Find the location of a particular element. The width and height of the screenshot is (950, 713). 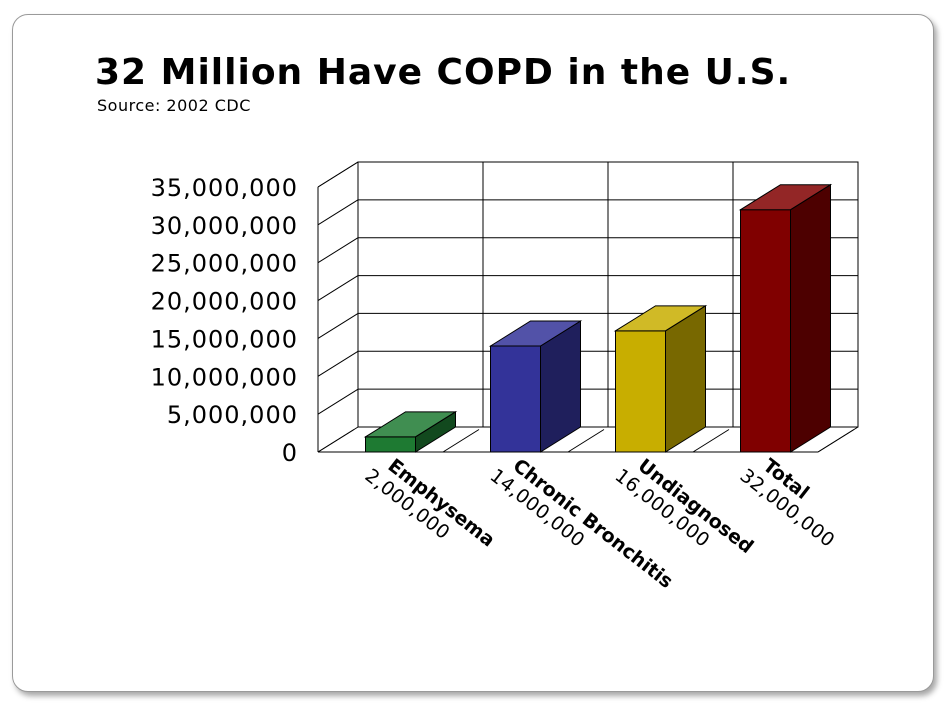

bar-chronic-bronchitis is located at coordinates (535, 386).